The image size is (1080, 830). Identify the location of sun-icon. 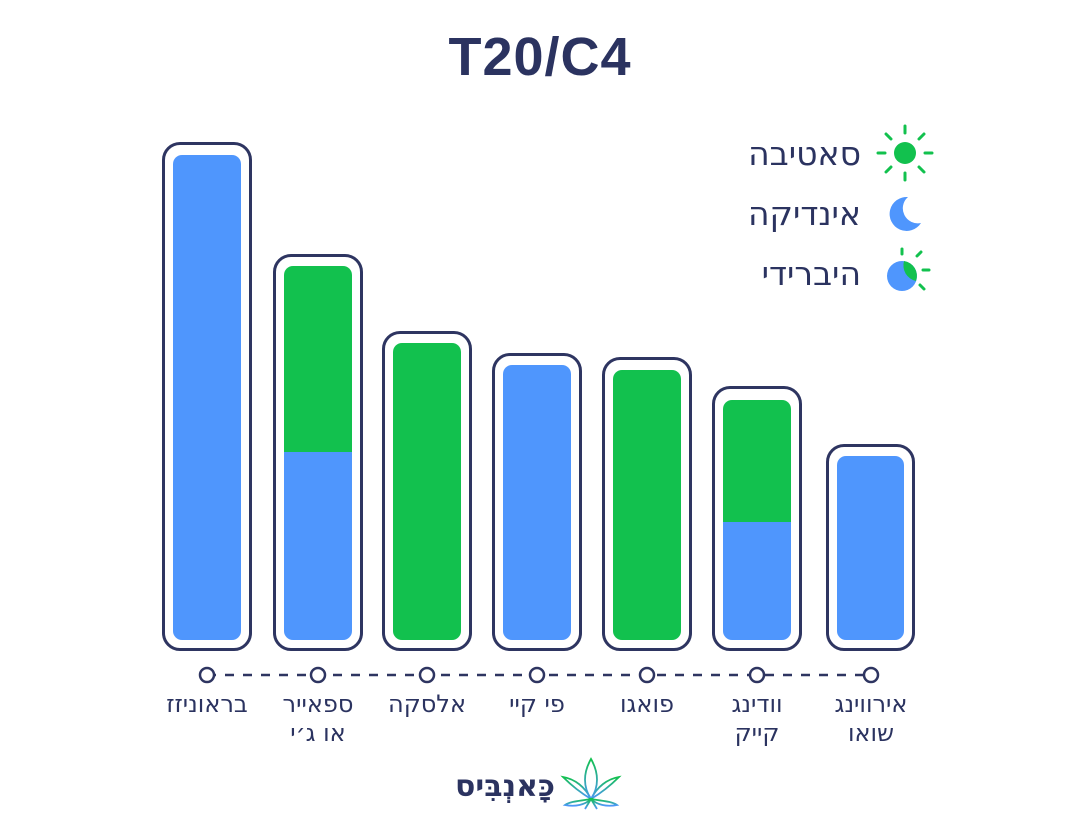
(905, 153).